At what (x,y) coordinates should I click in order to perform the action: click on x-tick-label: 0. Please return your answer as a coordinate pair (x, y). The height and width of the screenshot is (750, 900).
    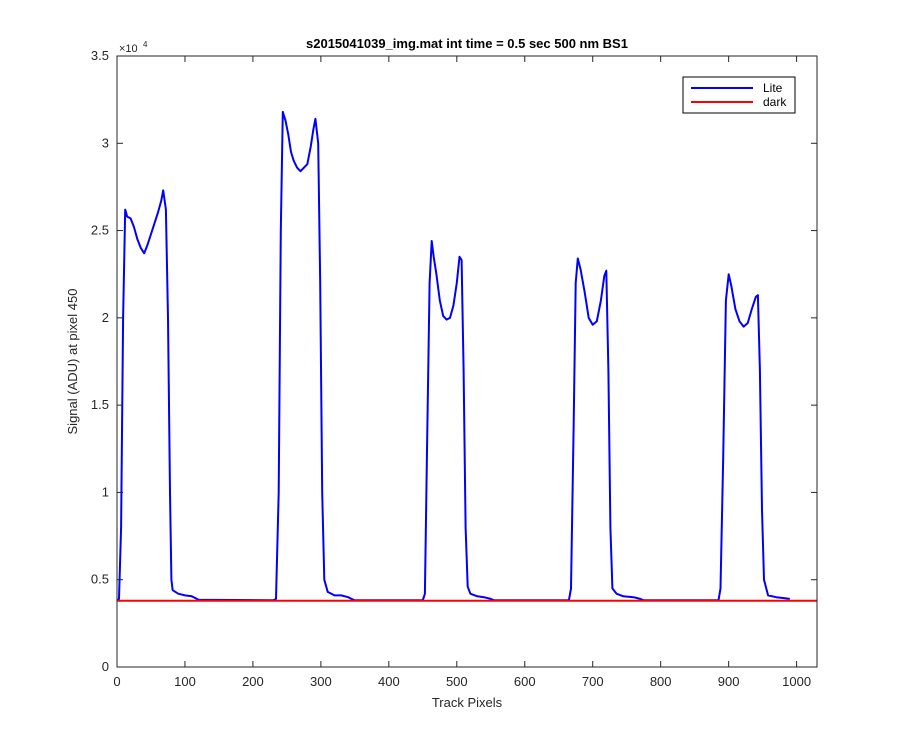
    Looking at the image, I should click on (116, 681).